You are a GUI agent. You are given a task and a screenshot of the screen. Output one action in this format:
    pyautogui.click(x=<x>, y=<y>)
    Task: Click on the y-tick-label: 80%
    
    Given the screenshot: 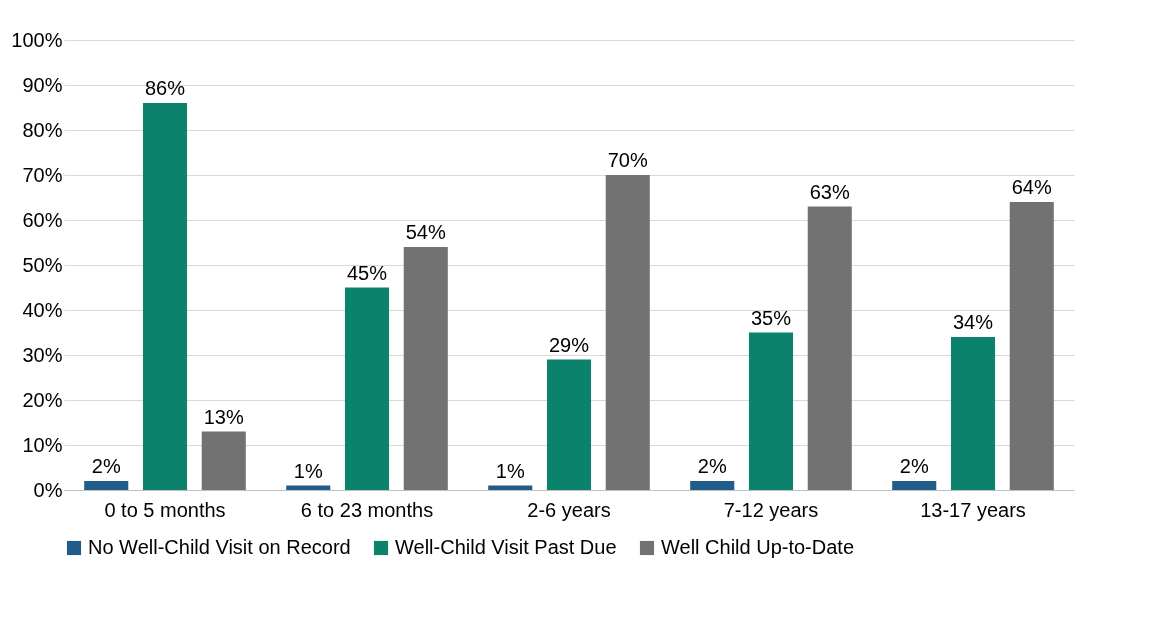 What is the action you would take?
    pyautogui.click(x=42, y=129)
    